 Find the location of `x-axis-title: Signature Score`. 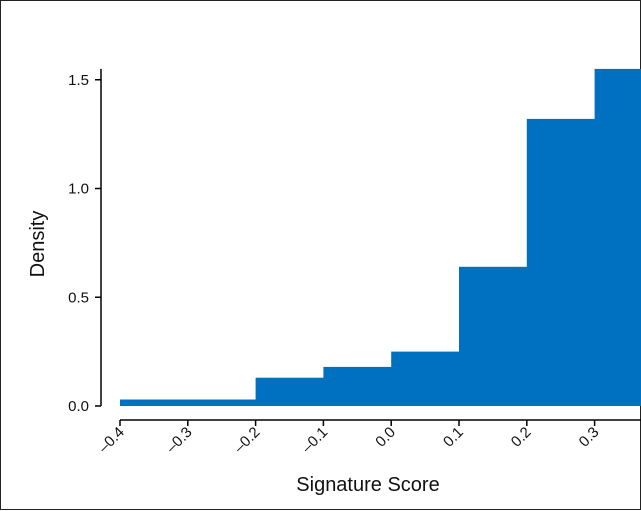

x-axis-title: Signature Score is located at coordinates (367, 485).